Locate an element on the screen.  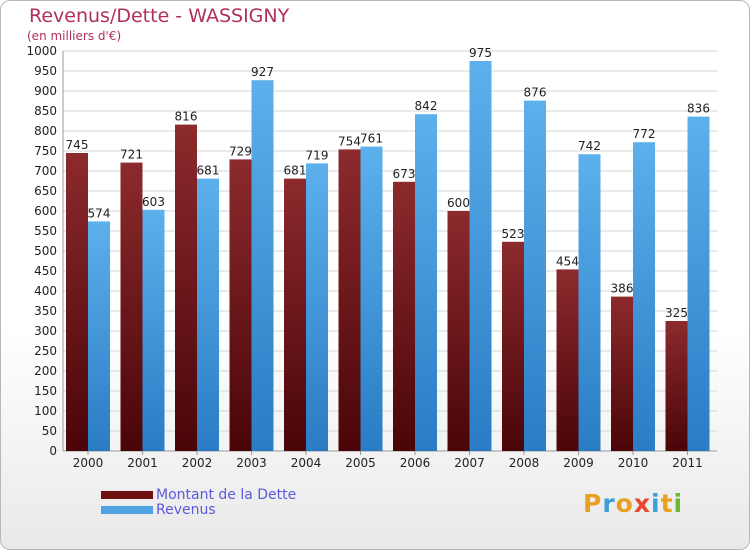
data-label-dette: 816 is located at coordinates (186, 117).